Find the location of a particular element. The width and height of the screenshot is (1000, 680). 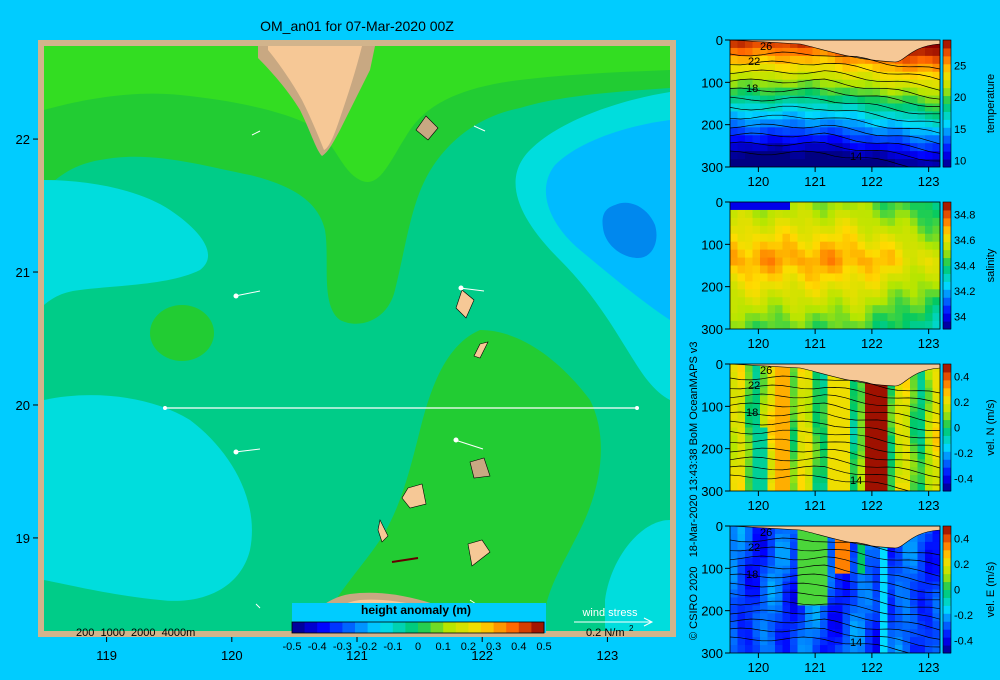

section-colorbar-label: salinity is located at coordinates (991, 265).